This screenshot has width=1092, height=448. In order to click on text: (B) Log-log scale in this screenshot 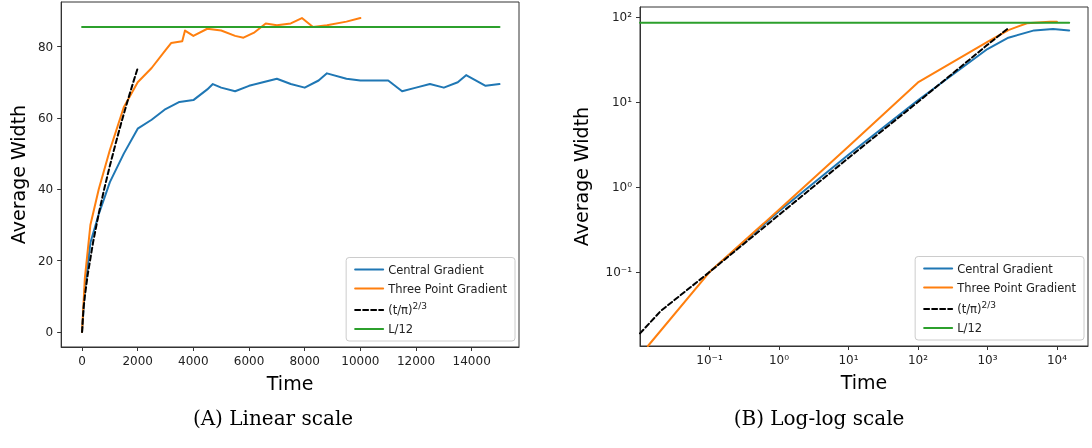, I will do `click(819, 418)`.